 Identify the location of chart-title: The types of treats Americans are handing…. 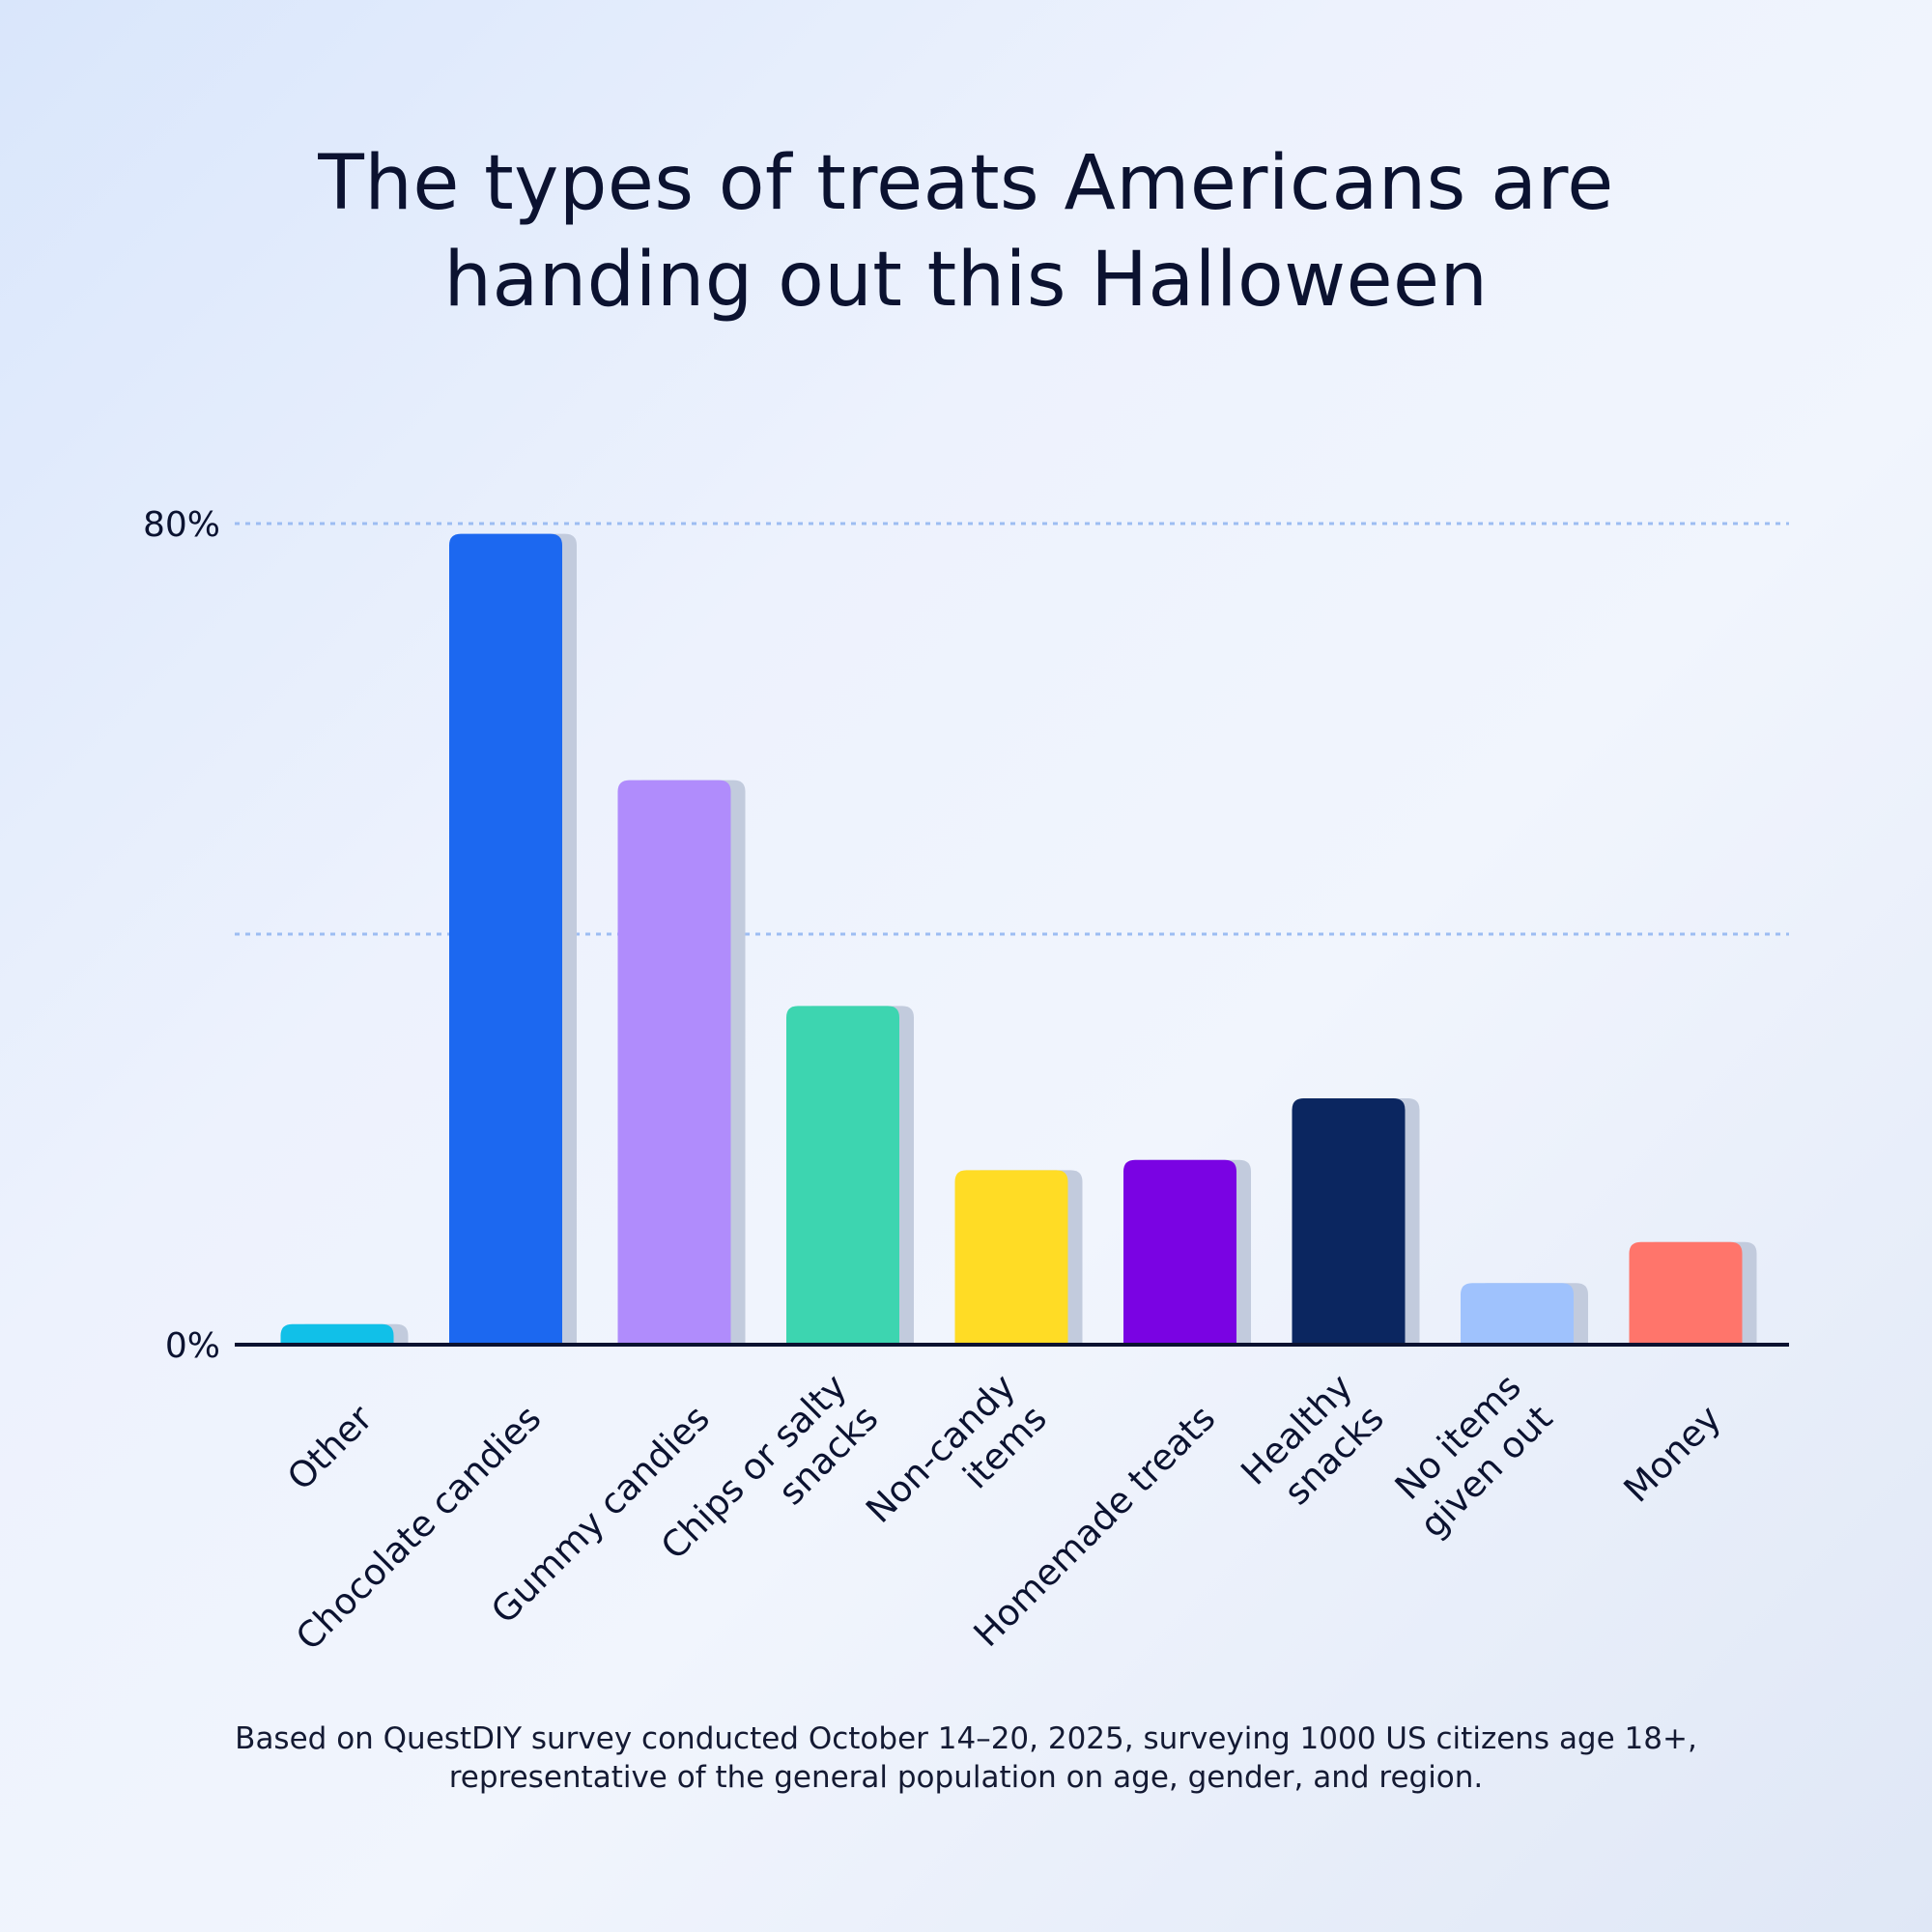
(966, 231).